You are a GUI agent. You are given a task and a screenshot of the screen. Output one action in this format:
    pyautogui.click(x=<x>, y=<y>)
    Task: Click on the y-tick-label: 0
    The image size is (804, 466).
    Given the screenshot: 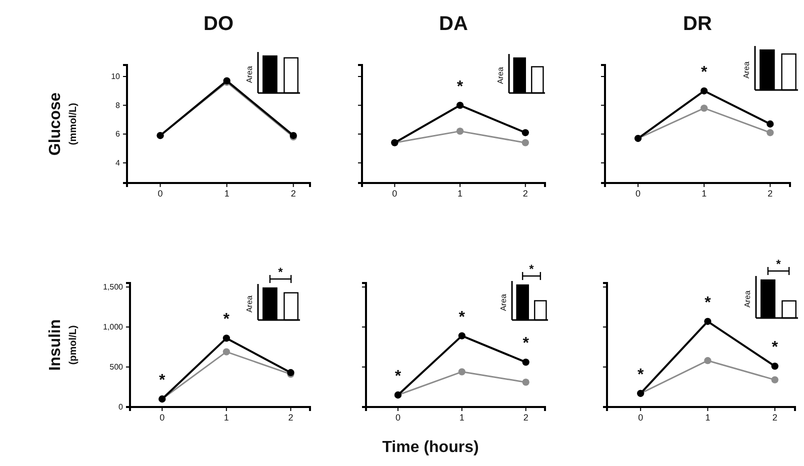 What is the action you would take?
    pyautogui.click(x=121, y=407)
    